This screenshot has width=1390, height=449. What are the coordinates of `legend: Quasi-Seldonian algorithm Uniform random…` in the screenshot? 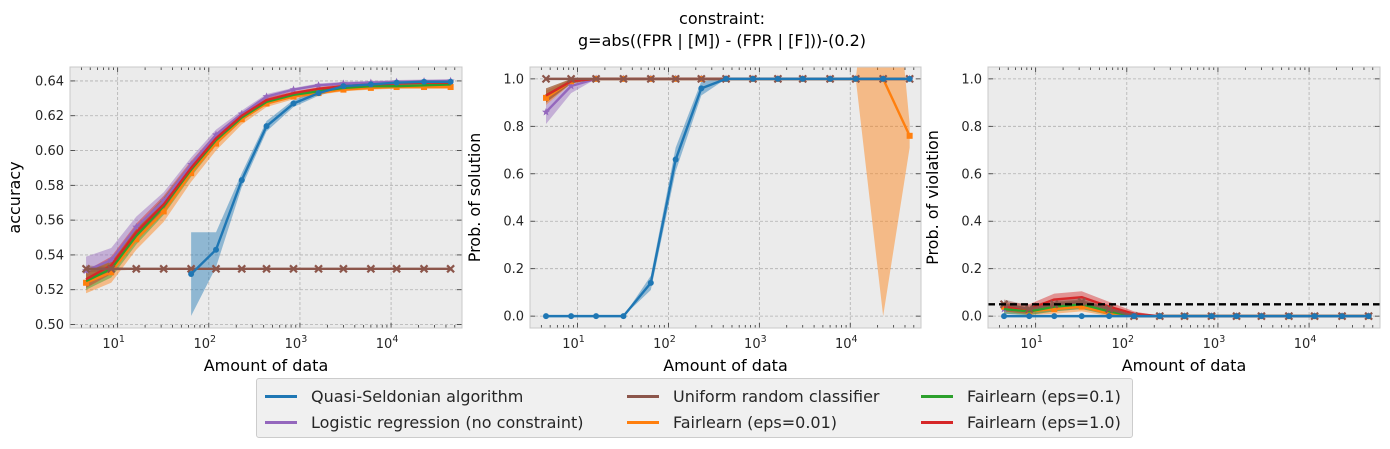 It's located at (694, 408).